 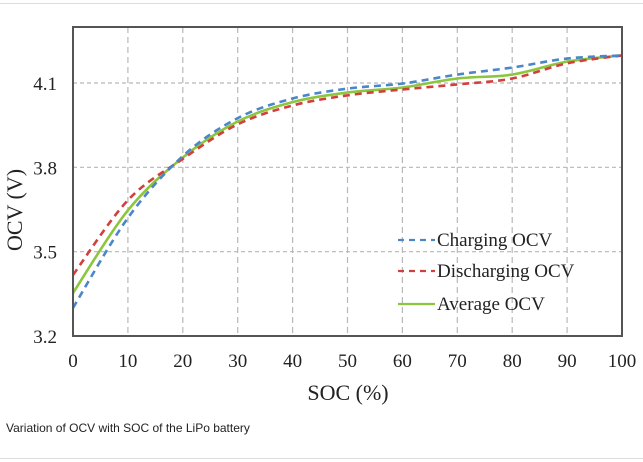 I want to click on top-divider, so click(x=321, y=3).